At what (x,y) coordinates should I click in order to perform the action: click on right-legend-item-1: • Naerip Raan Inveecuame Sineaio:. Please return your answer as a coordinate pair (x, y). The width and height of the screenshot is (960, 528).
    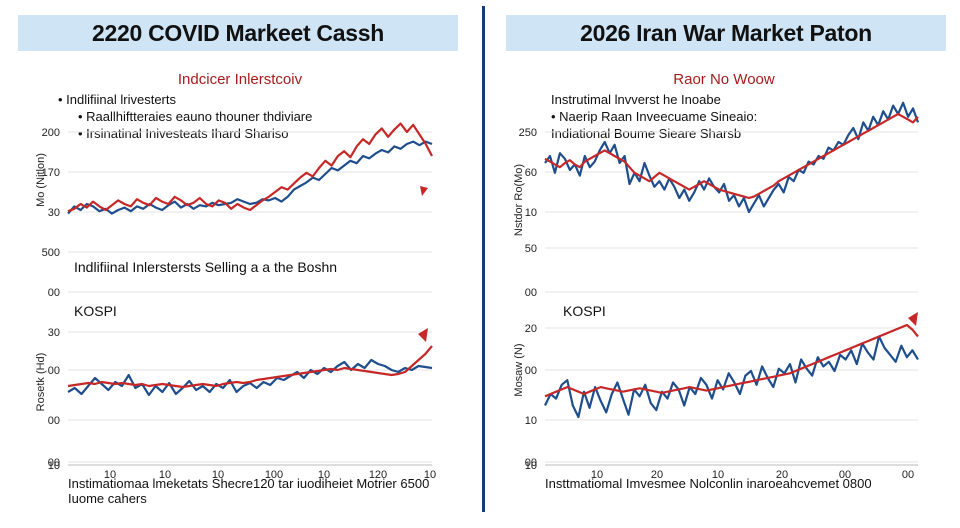
    Looking at the image, I should click on (654, 116).